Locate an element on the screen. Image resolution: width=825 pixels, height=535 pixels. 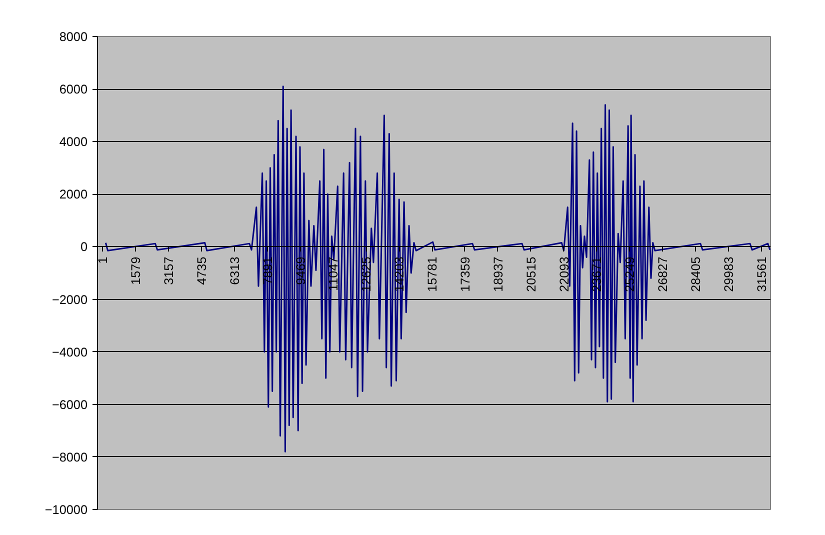
y-tick-label: −6000 is located at coordinates (70, 405).